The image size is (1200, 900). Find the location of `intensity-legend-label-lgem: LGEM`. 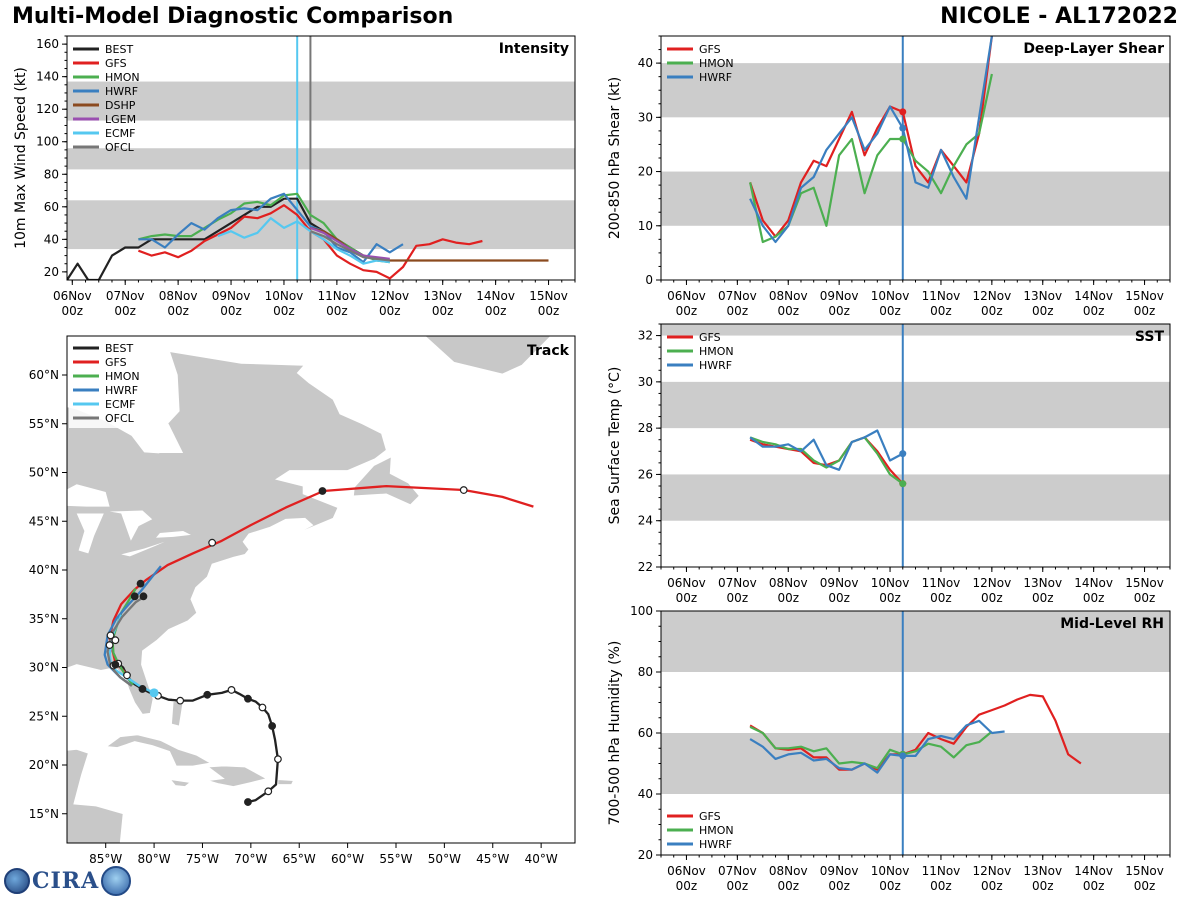

intensity-legend-label-lgem: LGEM is located at coordinates (120, 119).